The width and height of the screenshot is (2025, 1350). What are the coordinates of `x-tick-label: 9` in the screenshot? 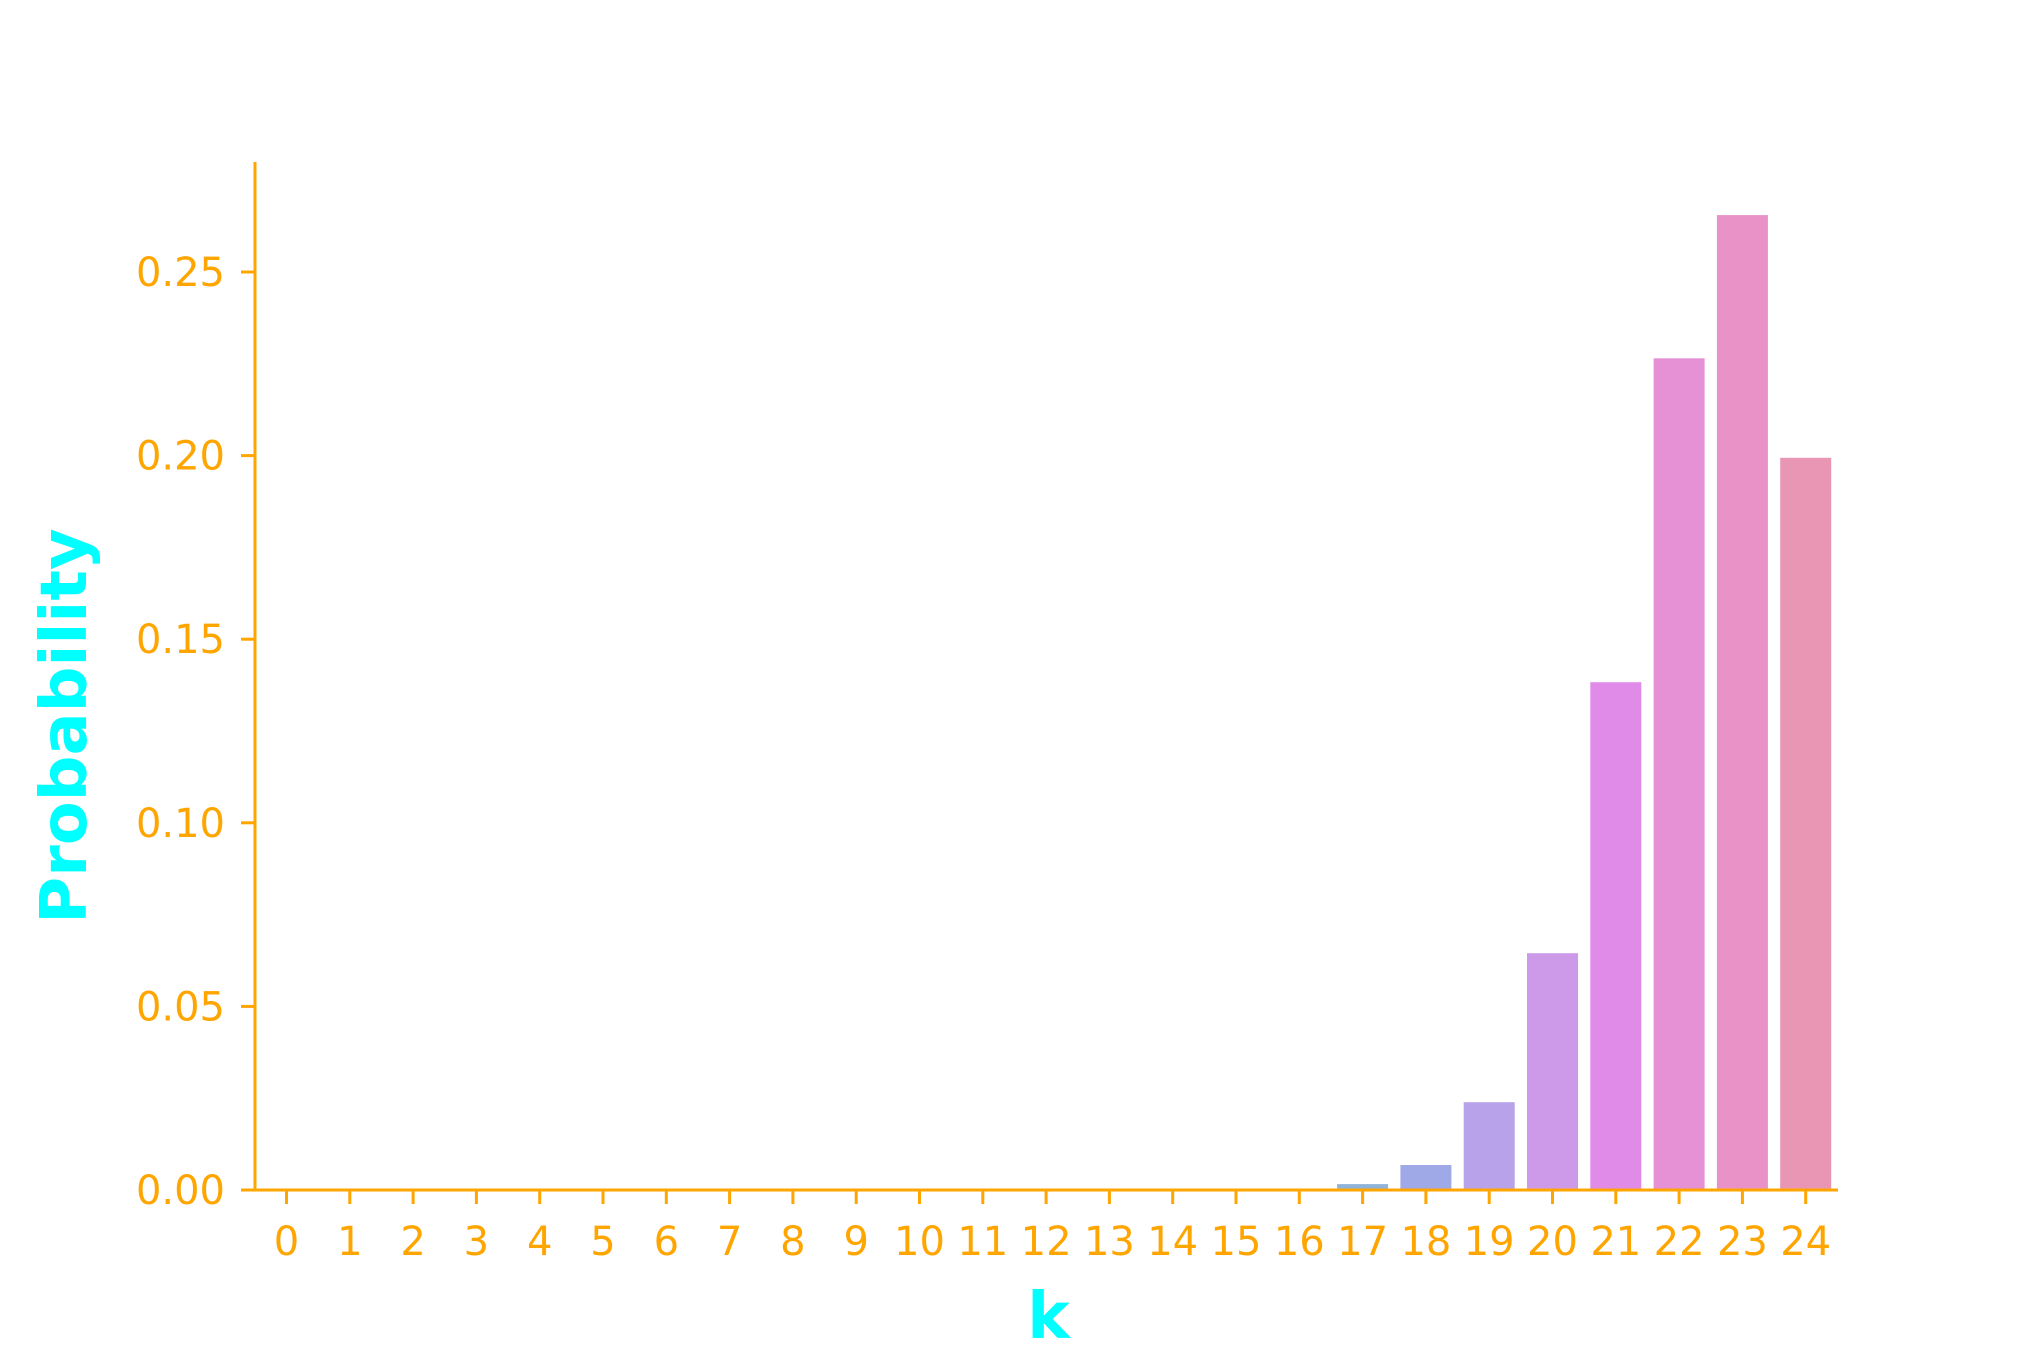 It's located at (855, 1242).